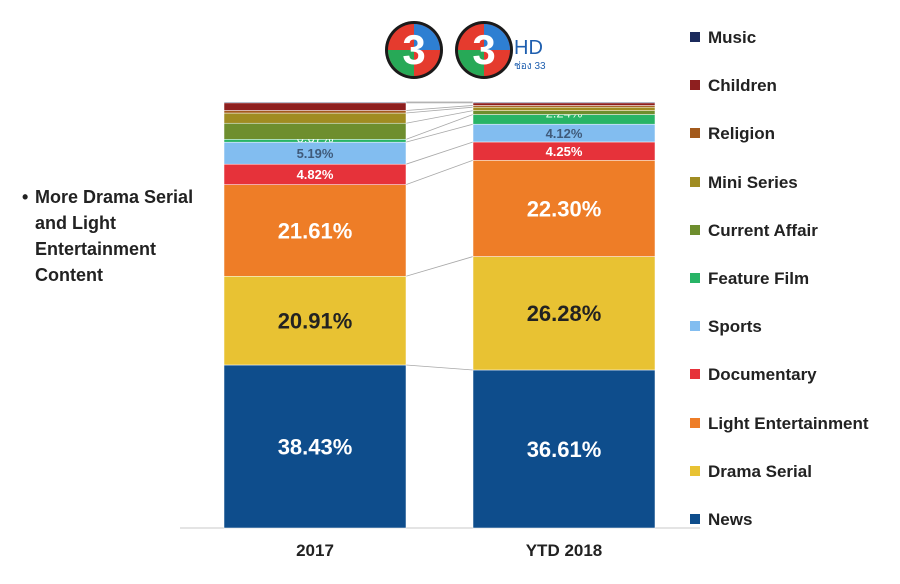 Image resolution: width=900 pixels, height=584 pixels. I want to click on category-label: 2017, so click(315, 550).